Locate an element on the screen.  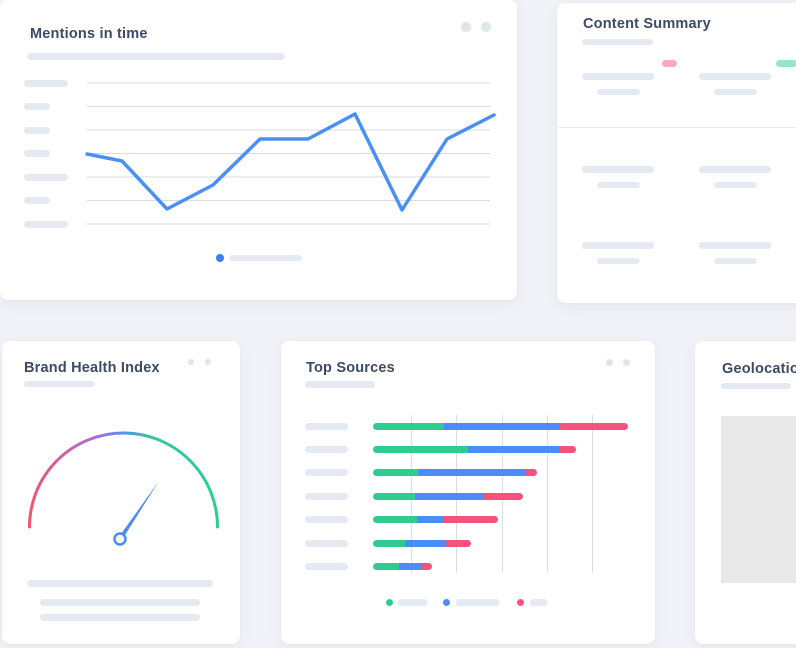
chart-legend is located at coordinates (259, 258).